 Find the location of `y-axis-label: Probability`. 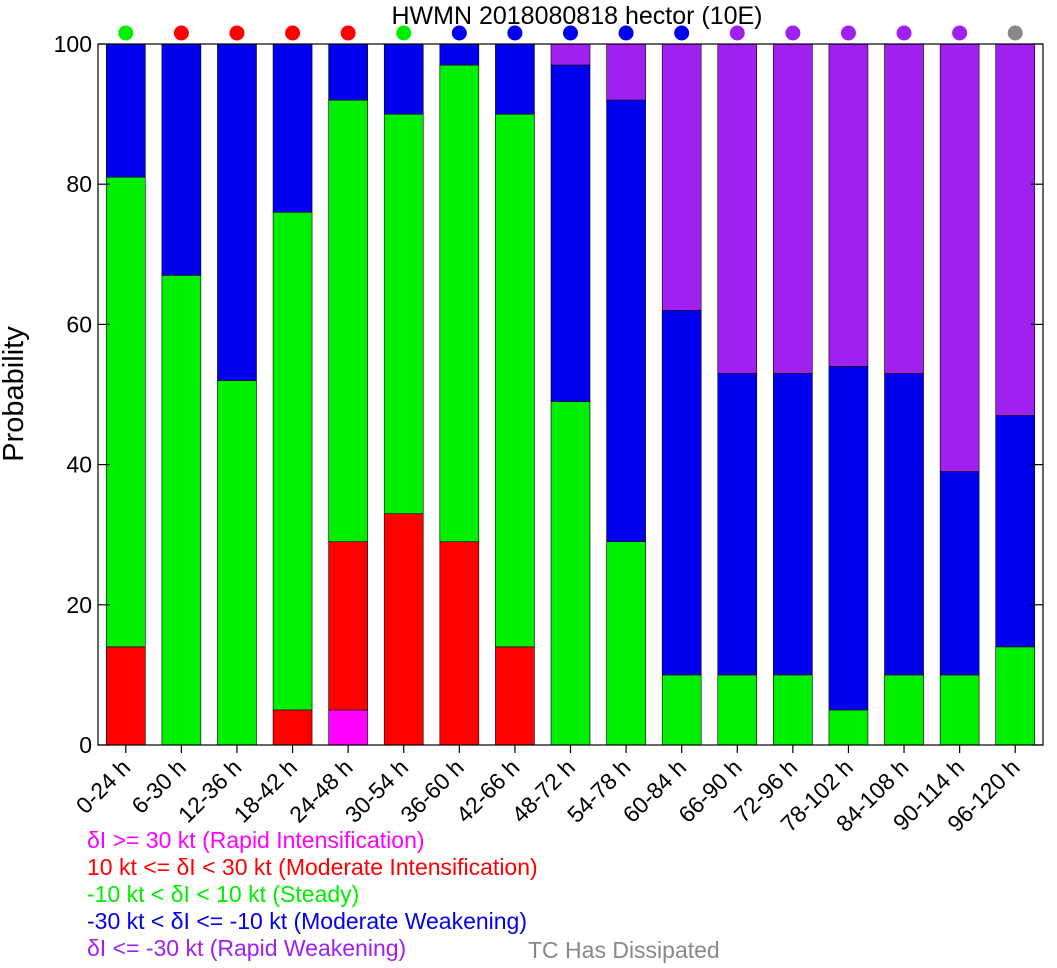

y-axis-label: Probability is located at coordinates (15, 394).